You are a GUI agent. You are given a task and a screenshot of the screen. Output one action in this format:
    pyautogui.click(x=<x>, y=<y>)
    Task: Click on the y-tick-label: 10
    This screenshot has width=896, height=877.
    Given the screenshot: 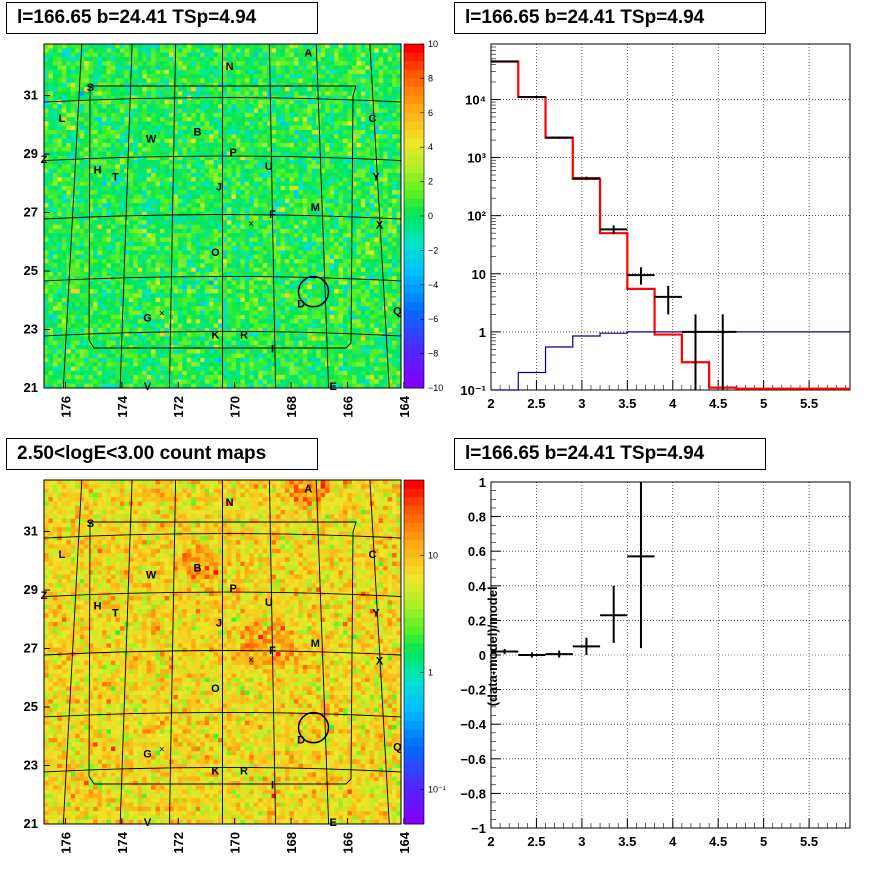 What is the action you would take?
    pyautogui.click(x=479, y=274)
    